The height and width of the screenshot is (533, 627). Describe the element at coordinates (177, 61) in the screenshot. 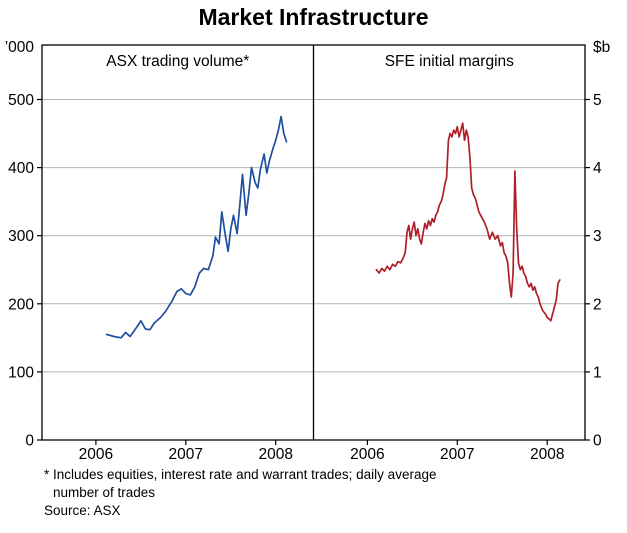

I see `panel-title: ASX trading volume*` at that location.